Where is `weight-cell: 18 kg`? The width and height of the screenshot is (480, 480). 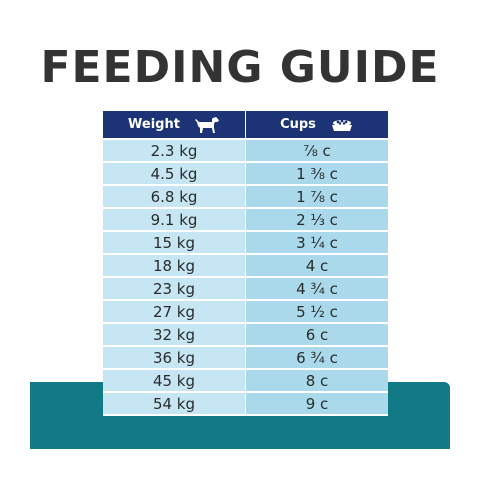 weight-cell: 18 kg is located at coordinates (174, 265).